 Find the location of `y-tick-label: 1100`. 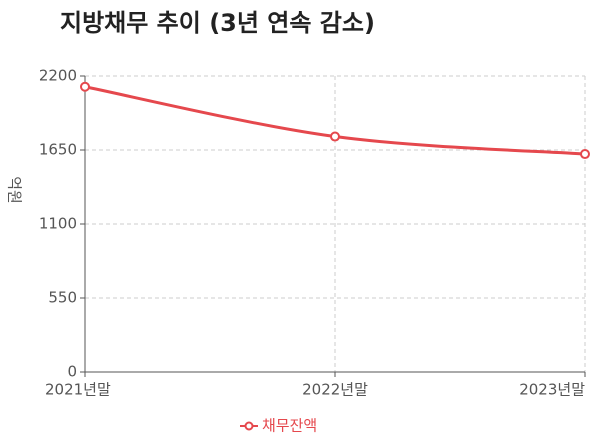

y-tick-label: 1100 is located at coordinates (58, 224).